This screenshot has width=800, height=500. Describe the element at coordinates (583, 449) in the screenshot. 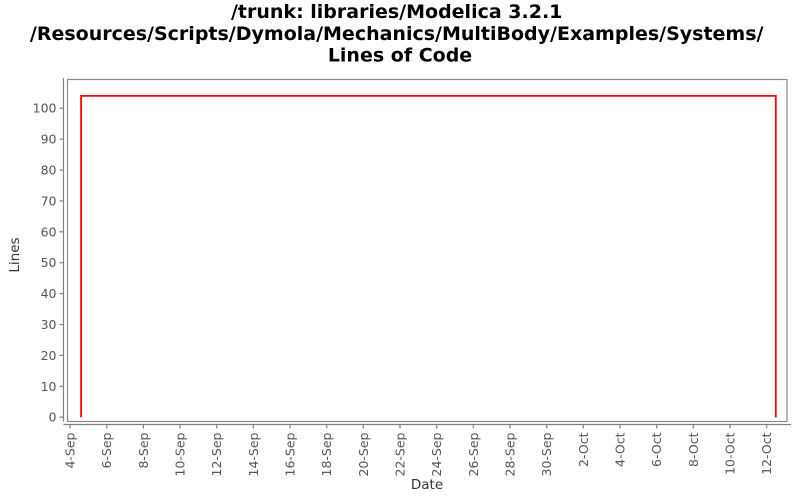

I see `x-tick-label: 2-Oct` at that location.